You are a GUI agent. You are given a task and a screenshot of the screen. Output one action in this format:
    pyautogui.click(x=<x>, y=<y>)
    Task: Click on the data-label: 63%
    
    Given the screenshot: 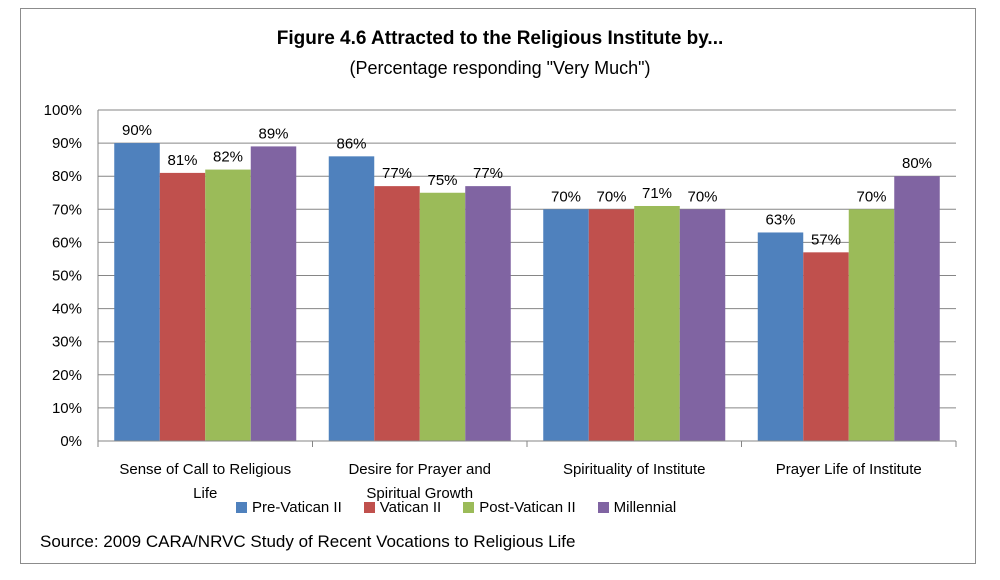 What is the action you would take?
    pyautogui.click(x=780, y=219)
    